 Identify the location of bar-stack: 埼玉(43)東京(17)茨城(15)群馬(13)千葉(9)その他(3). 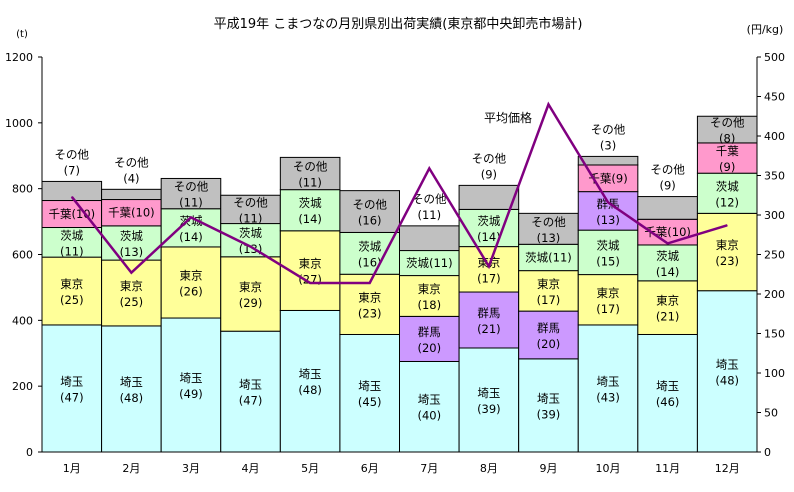
(608, 287).